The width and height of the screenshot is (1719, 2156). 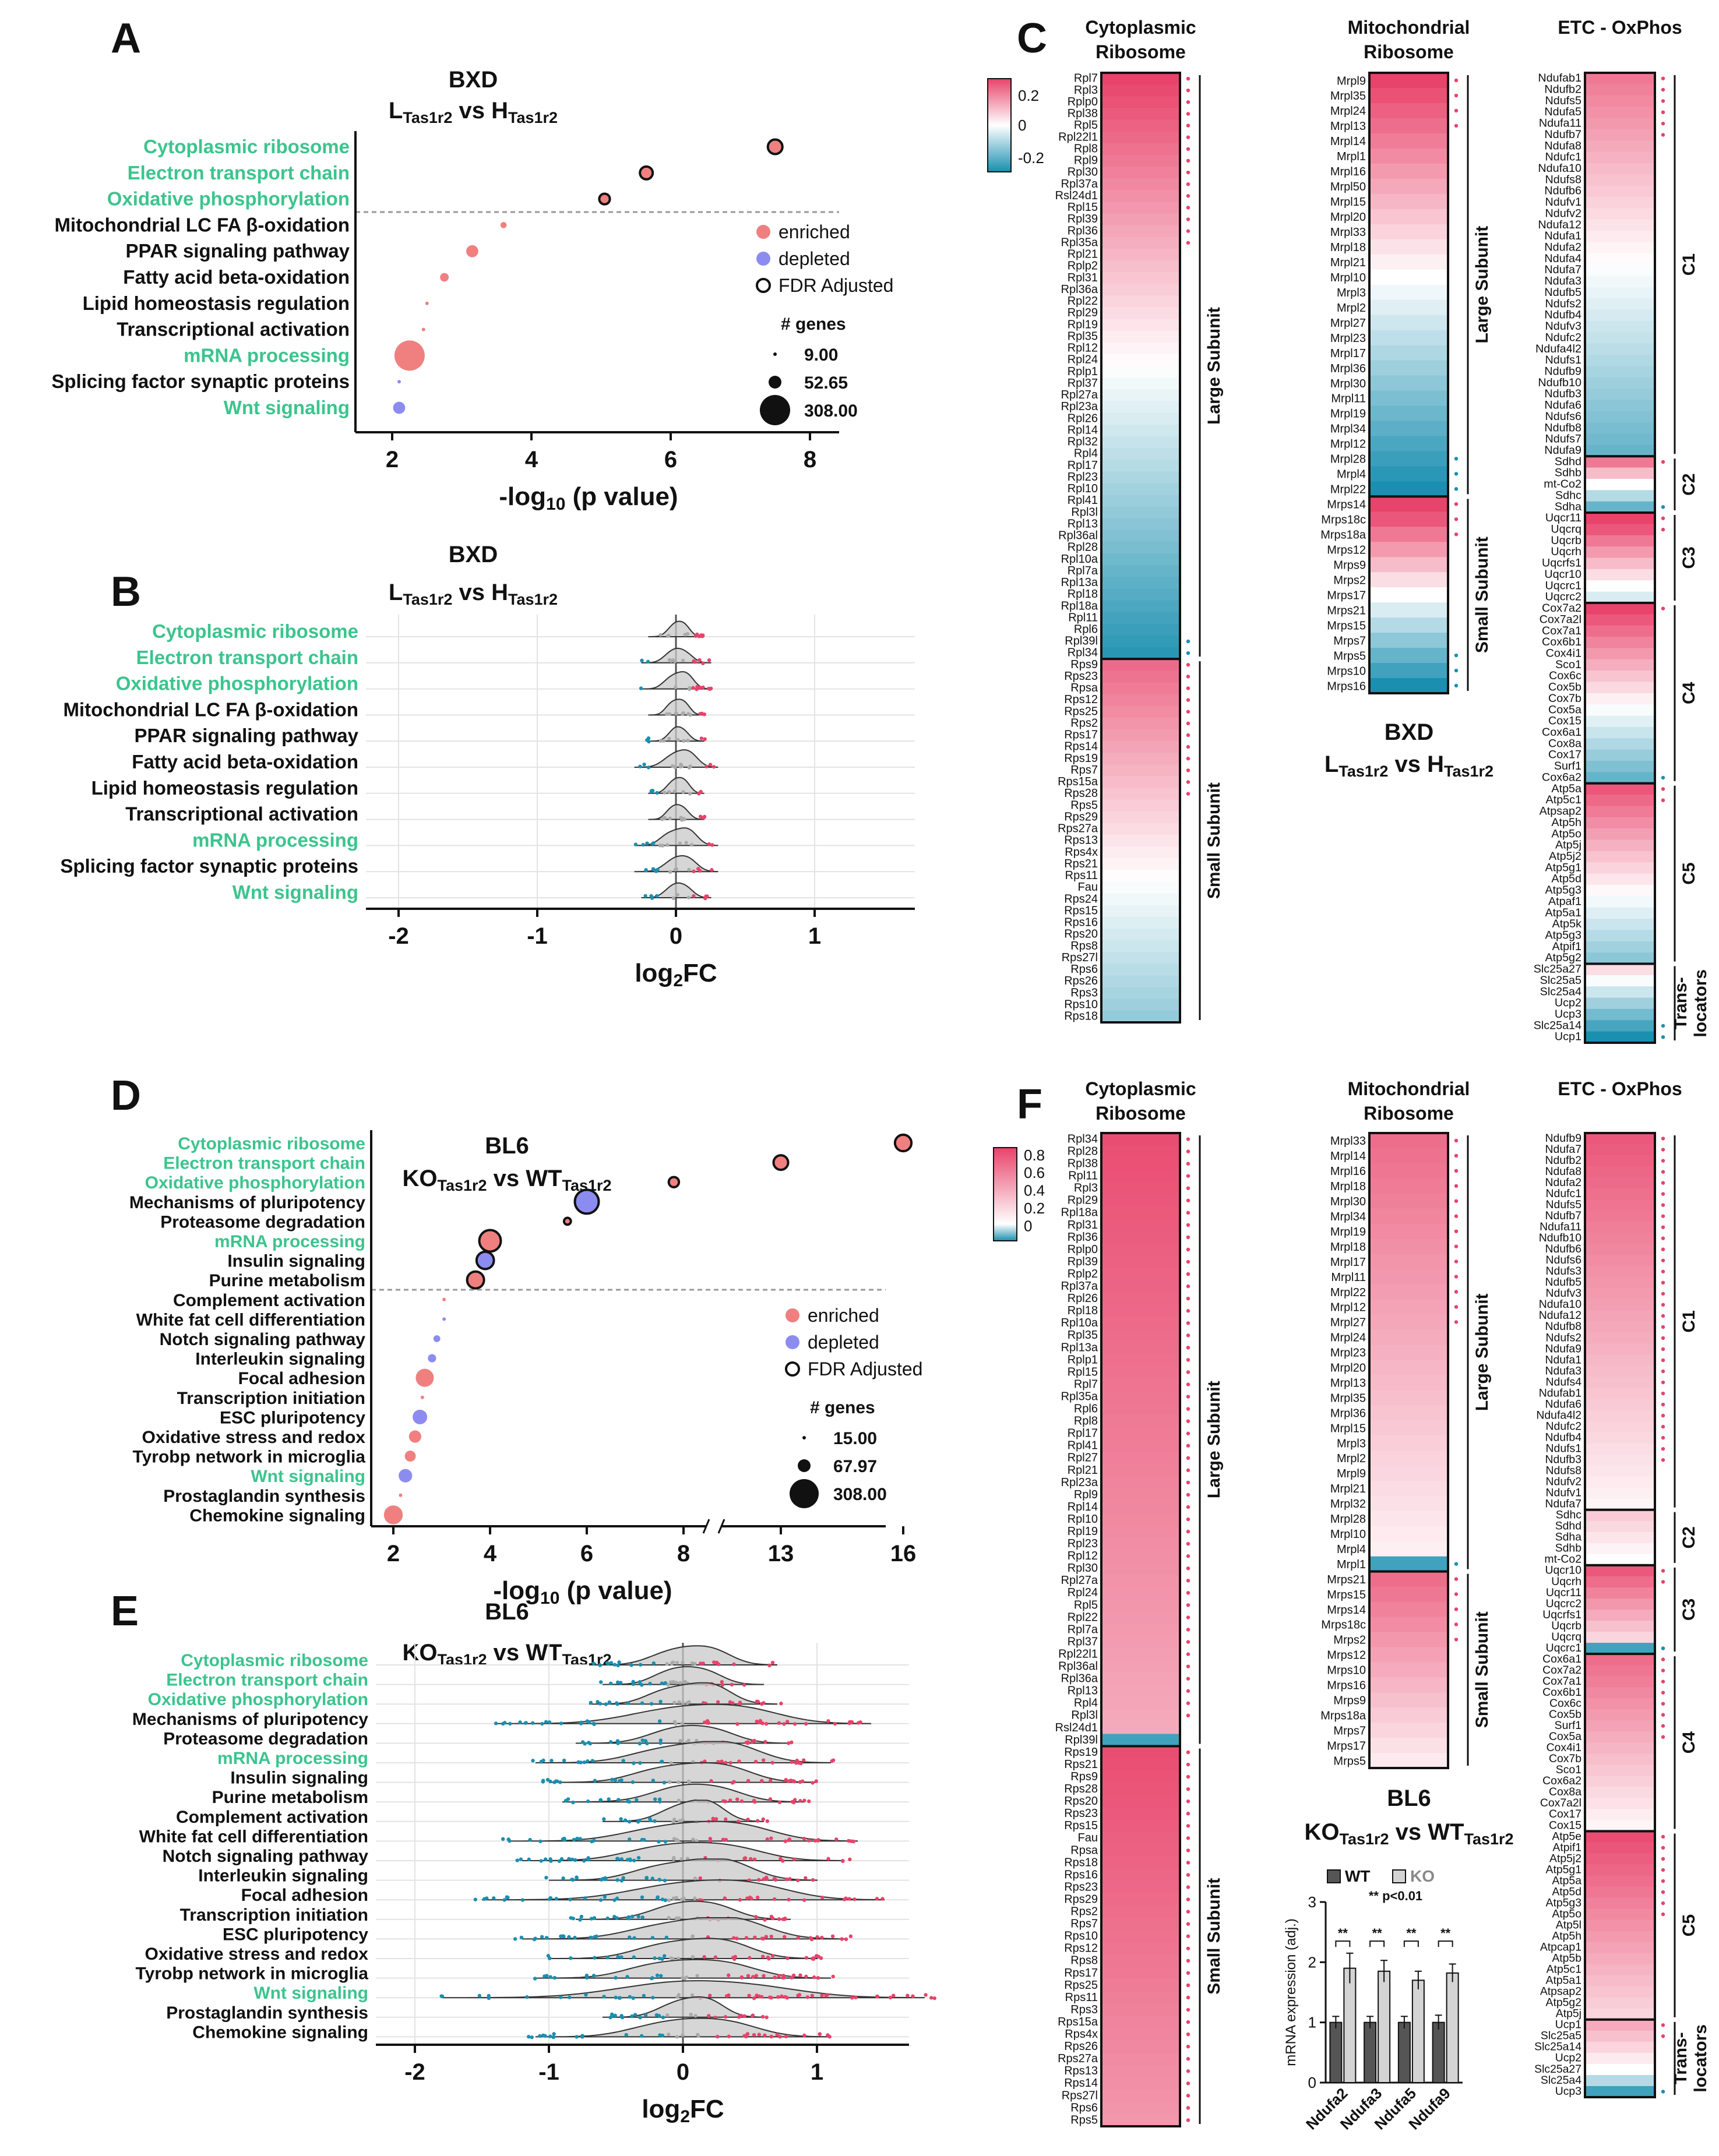 What do you see at coordinates (582, 1592) in the screenshot?
I see `x-axis-label: -log10 (p value)` at bounding box center [582, 1592].